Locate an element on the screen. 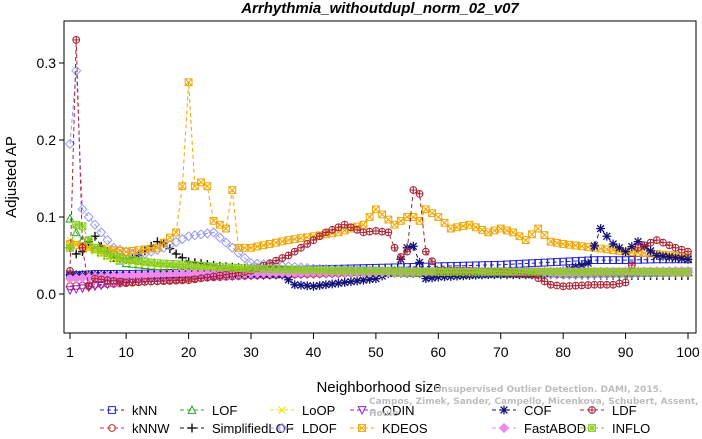 The height and width of the screenshot is (439, 702). legend-label: LDOF is located at coordinates (319, 427).